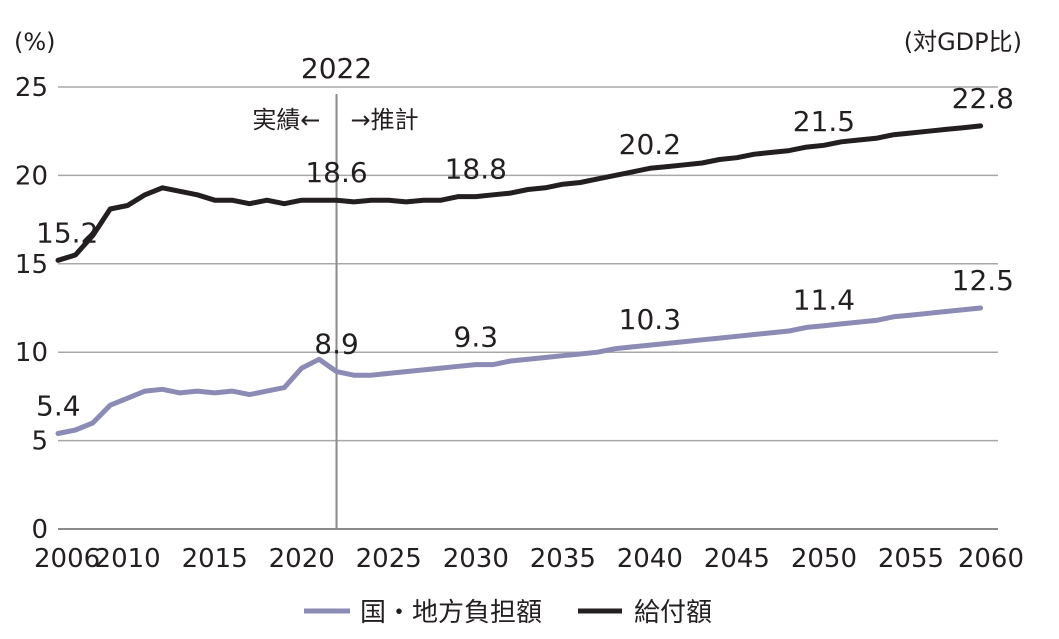 Image resolution: width=1059 pixels, height=639 pixels. Describe the element at coordinates (336, 344) in the screenshot. I see `data-label: 8.9` at that location.